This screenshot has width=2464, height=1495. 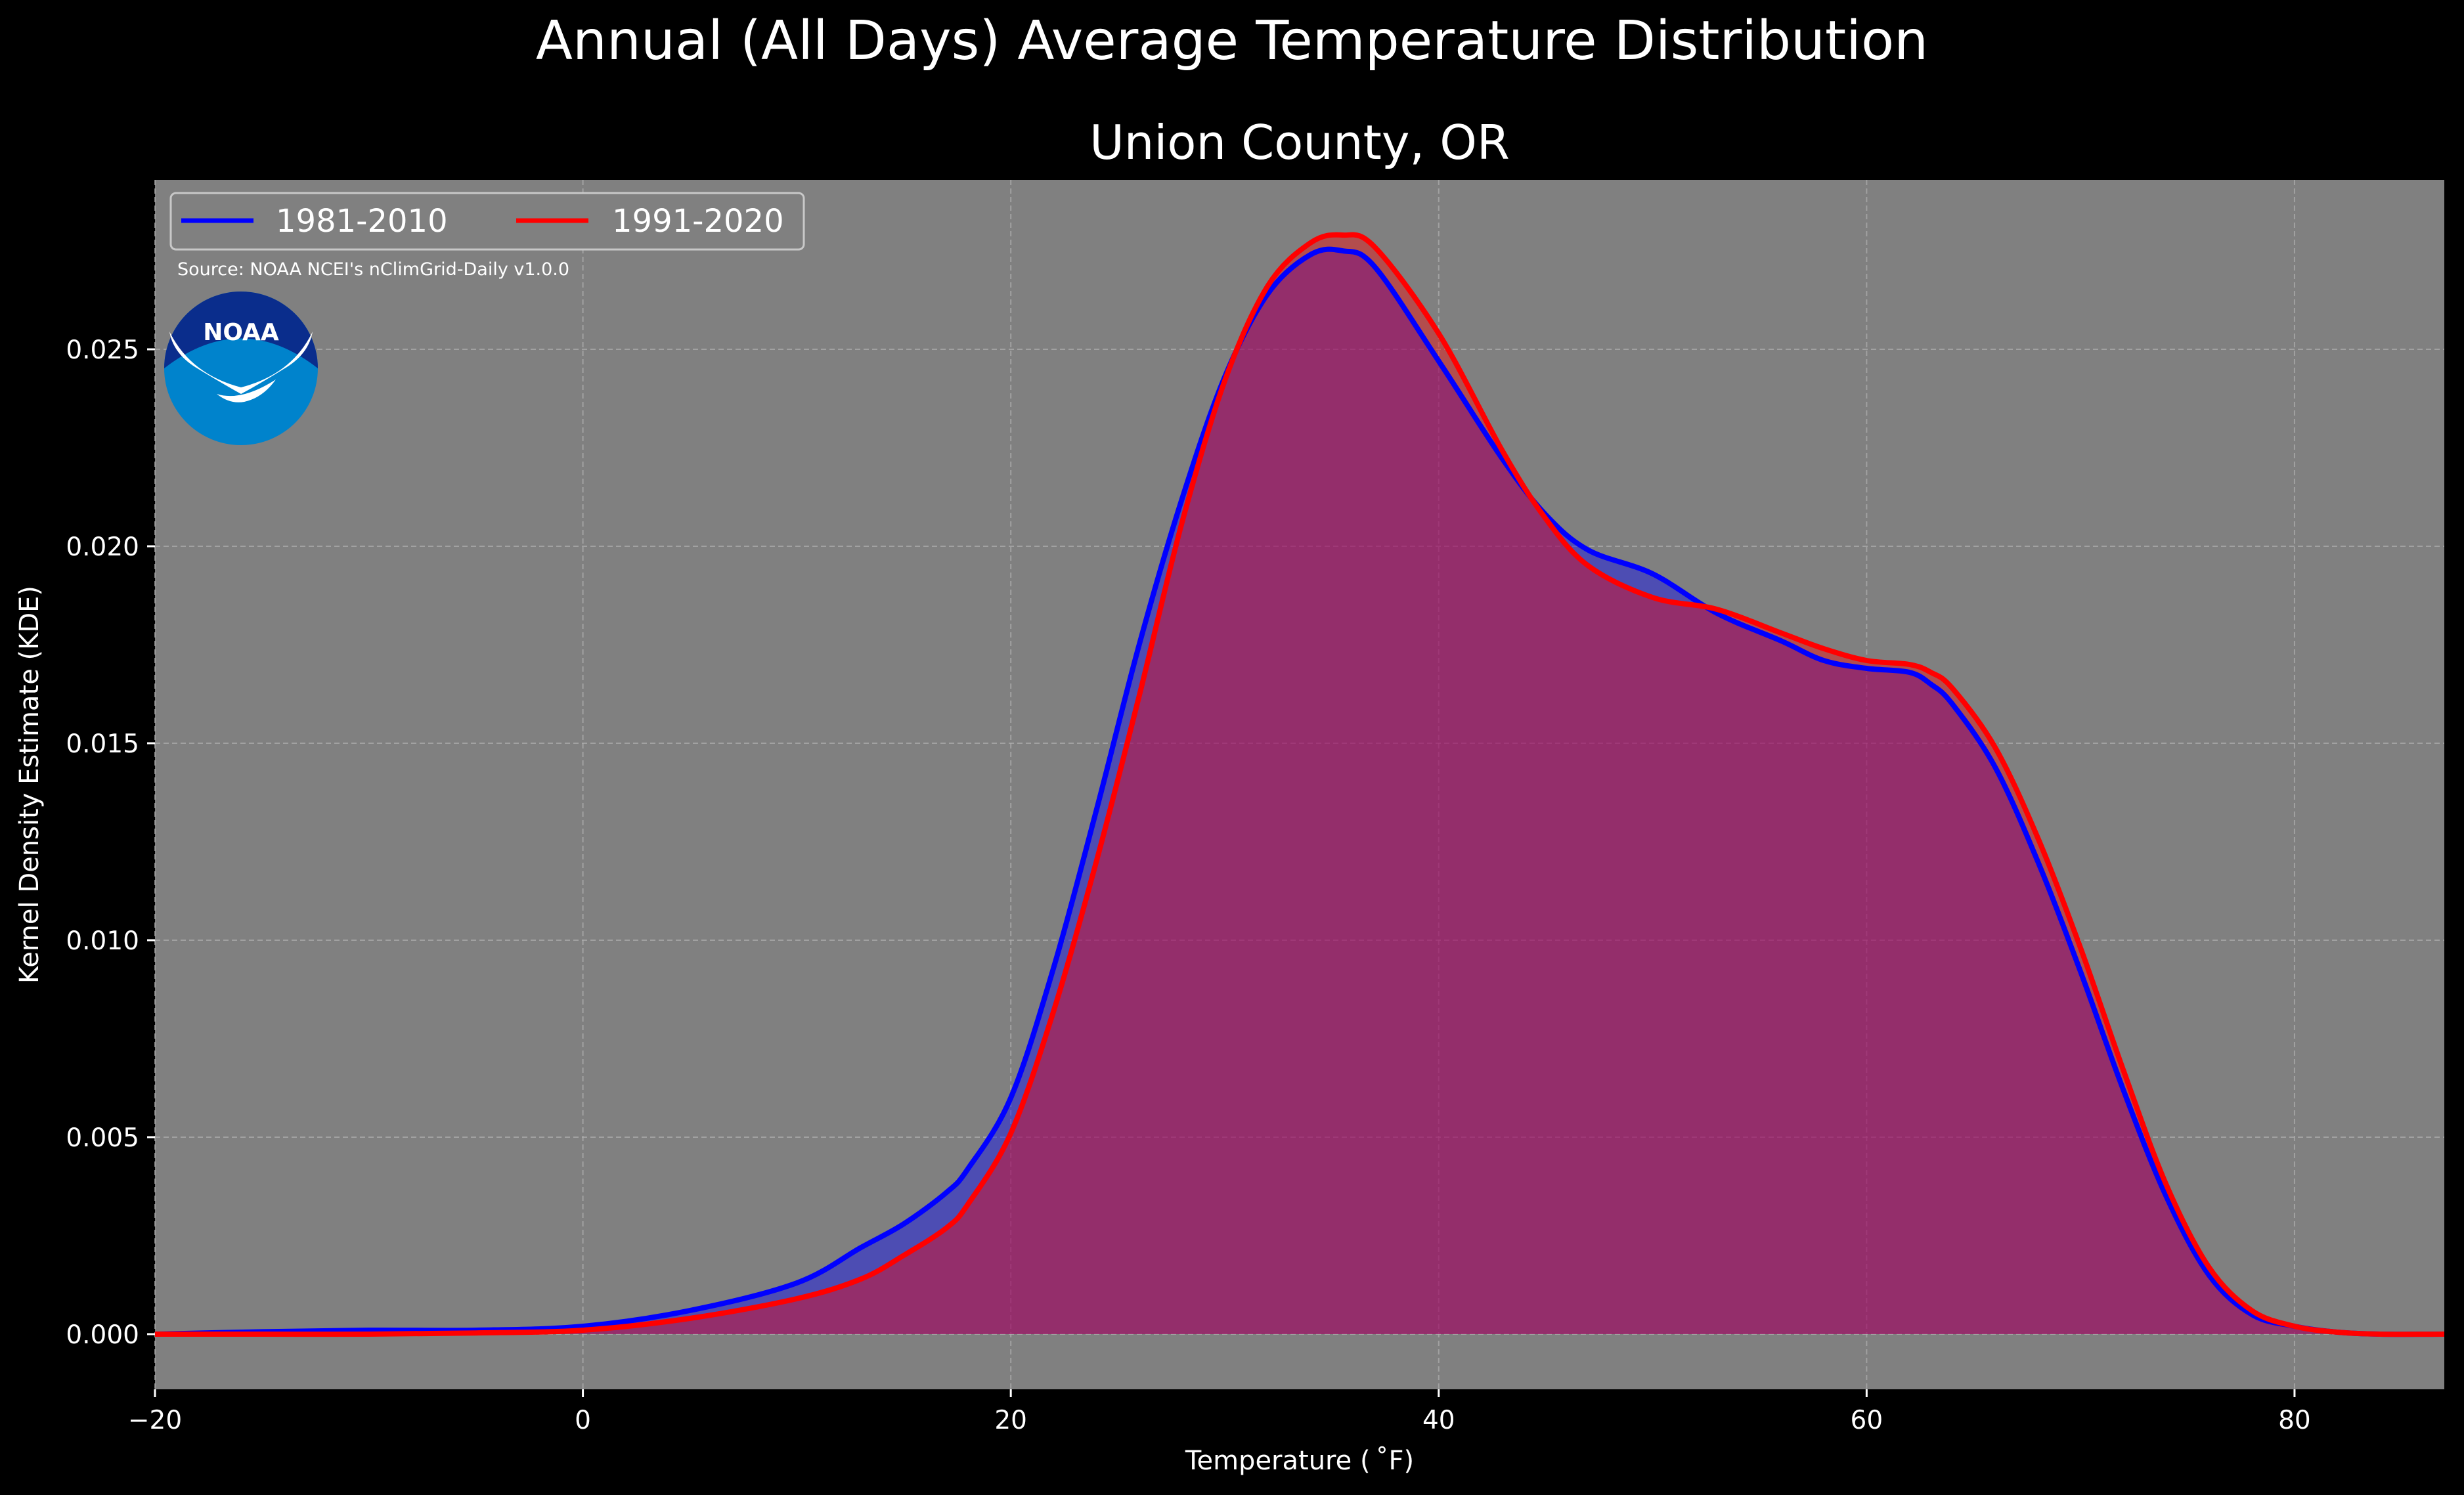 What do you see at coordinates (1439, 1420) in the screenshot?
I see `x-tick-label: 40` at bounding box center [1439, 1420].